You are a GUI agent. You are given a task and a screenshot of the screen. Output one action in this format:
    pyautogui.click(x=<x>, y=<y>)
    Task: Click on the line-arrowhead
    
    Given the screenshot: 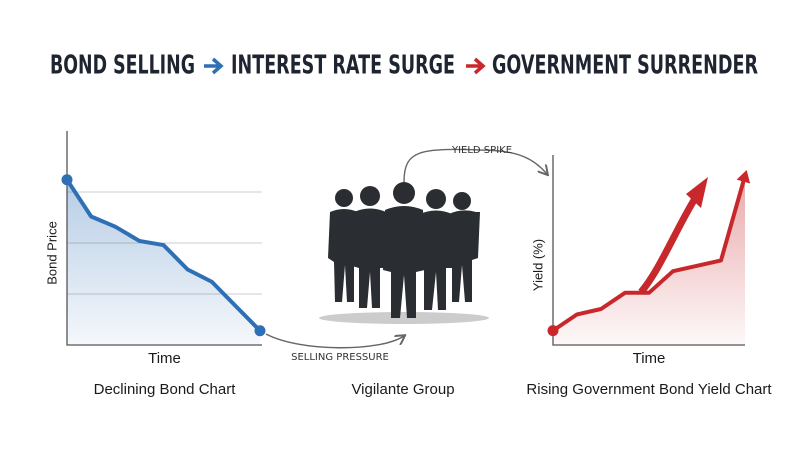 What is the action you would take?
    pyautogui.click(x=743, y=177)
    